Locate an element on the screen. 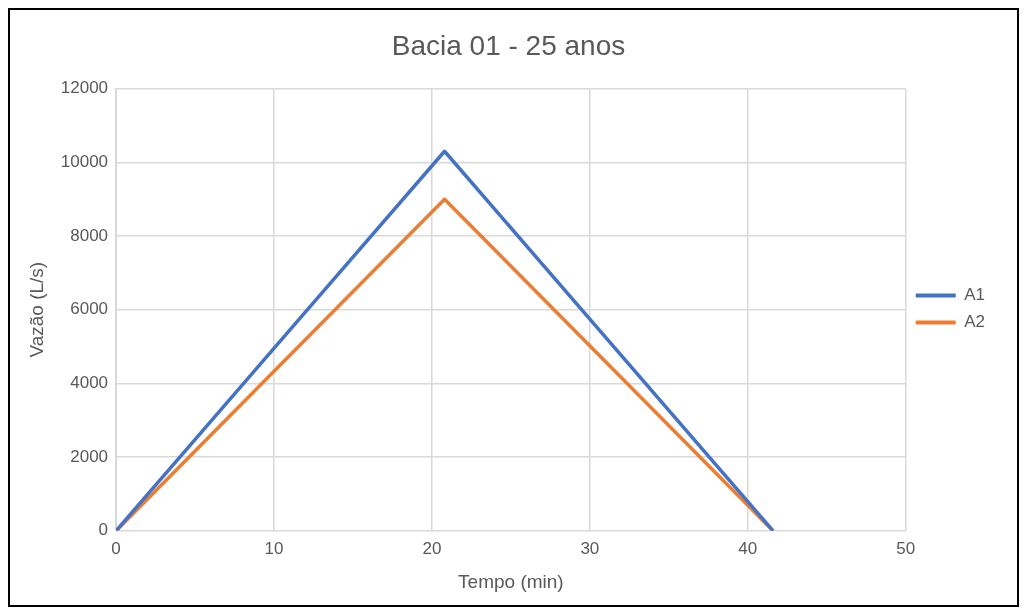  y-tick-label: 2000 is located at coordinates (89, 456).